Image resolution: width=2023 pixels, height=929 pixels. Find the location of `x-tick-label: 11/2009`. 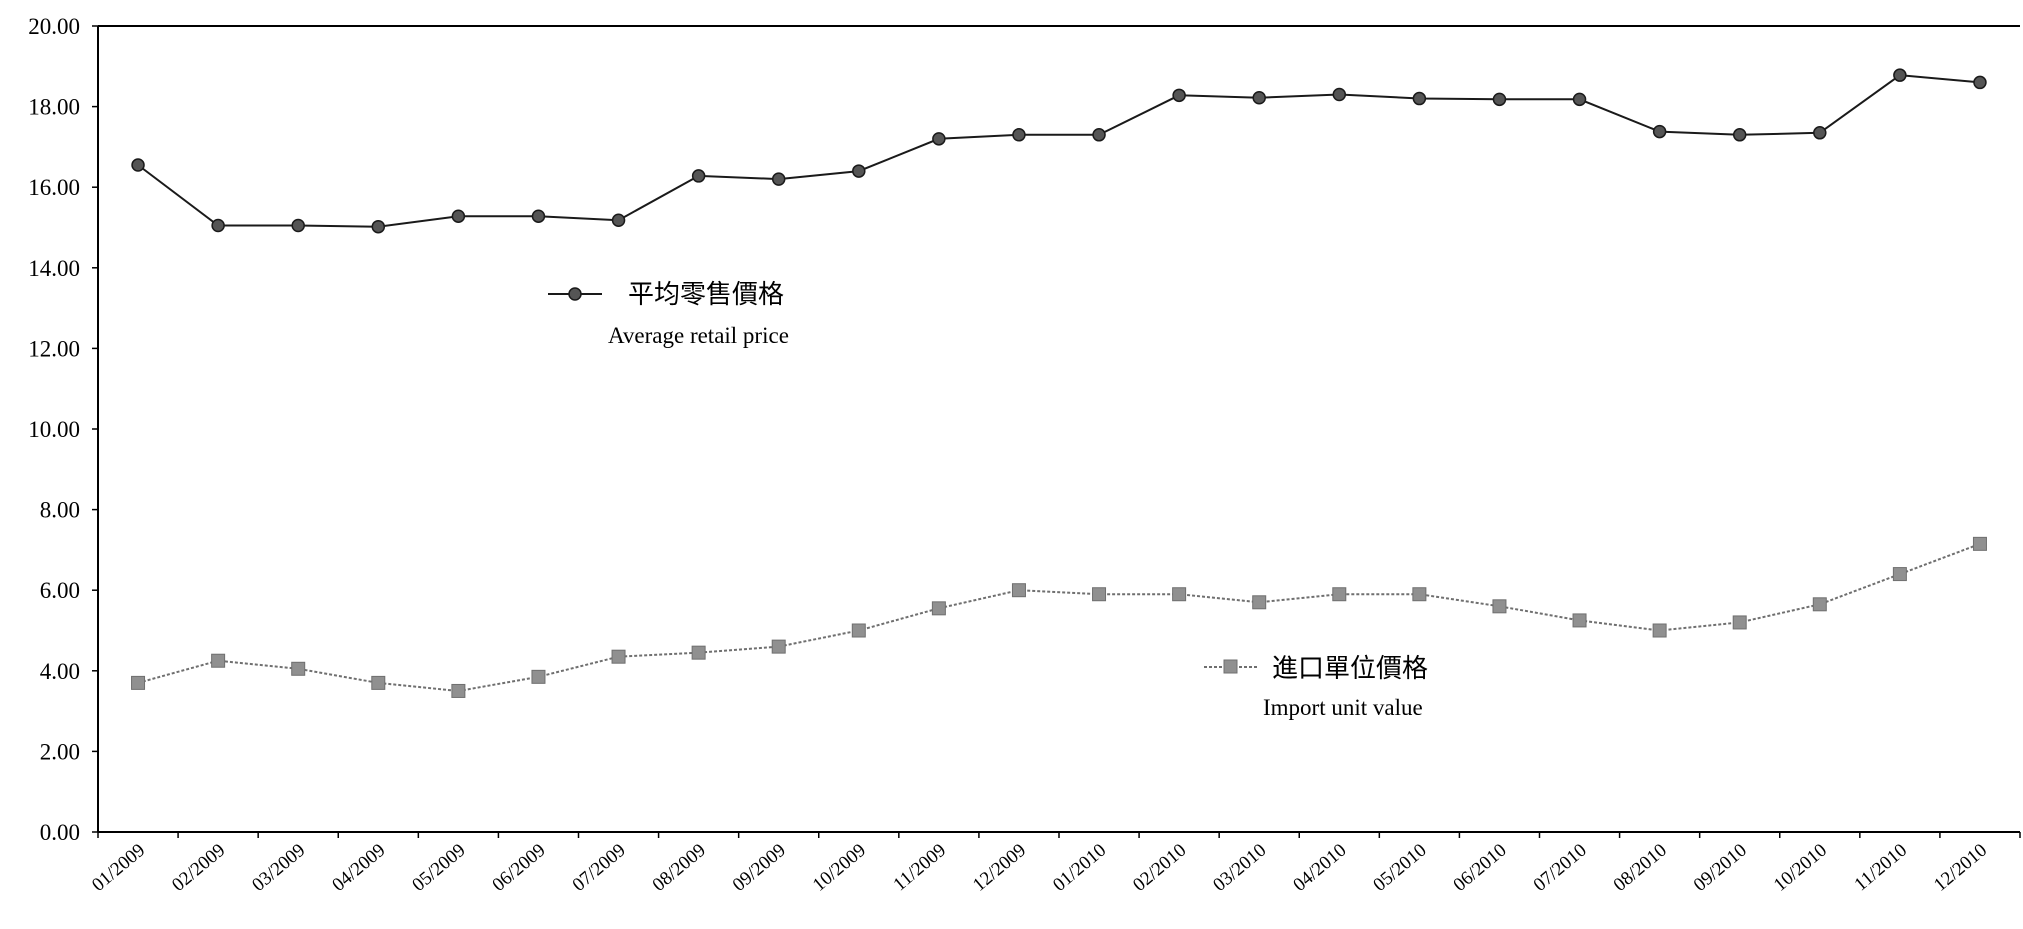

x-tick-label: 11/2009 is located at coordinates (919, 868).